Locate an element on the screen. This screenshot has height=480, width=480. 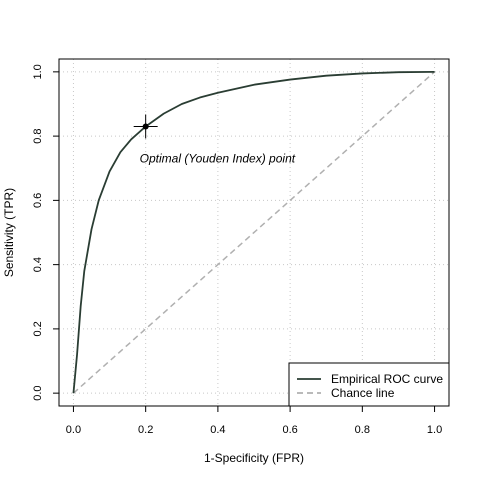
legend-entry-chance: Chance line is located at coordinates (363, 393).